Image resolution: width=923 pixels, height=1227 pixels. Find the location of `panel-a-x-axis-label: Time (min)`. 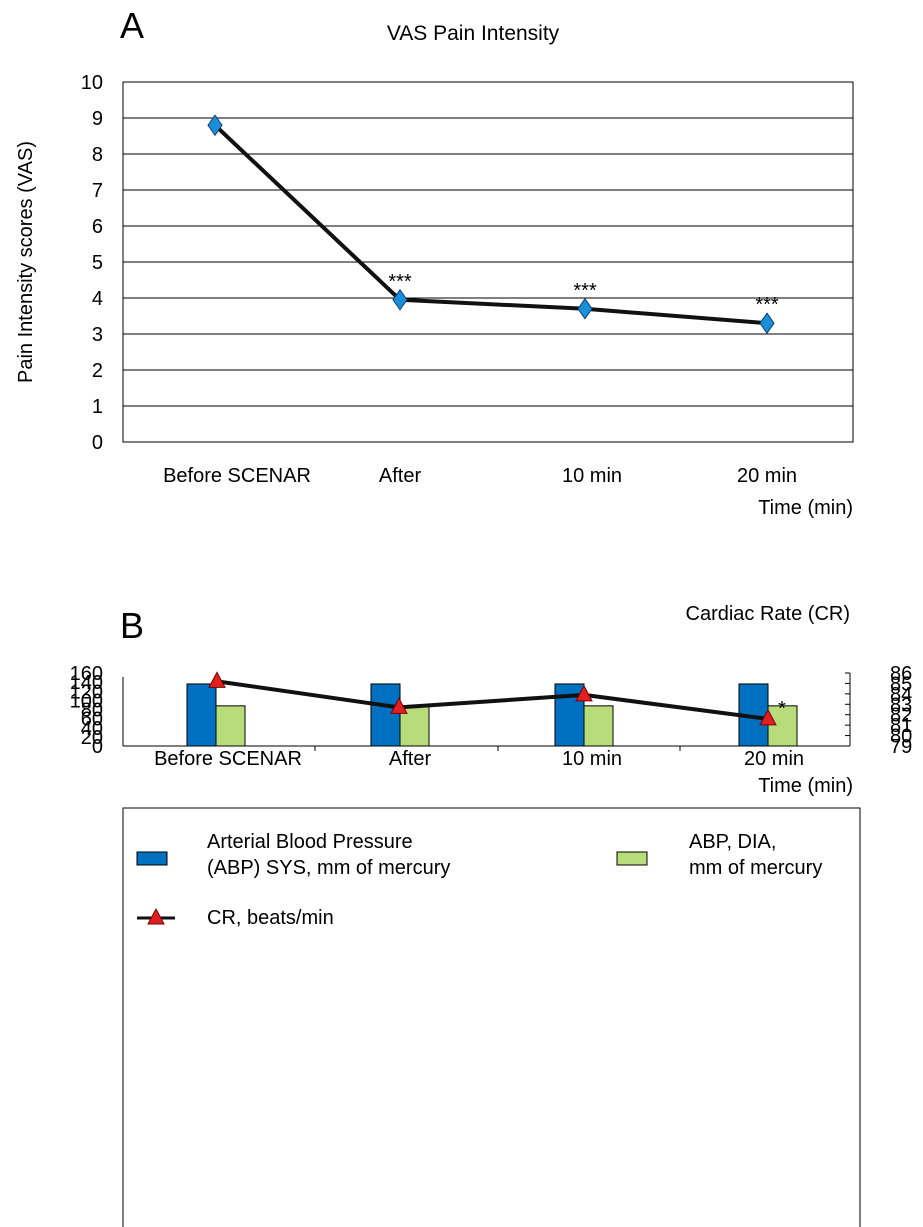

panel-a-x-axis-label: Time (min) is located at coordinates (805, 508).